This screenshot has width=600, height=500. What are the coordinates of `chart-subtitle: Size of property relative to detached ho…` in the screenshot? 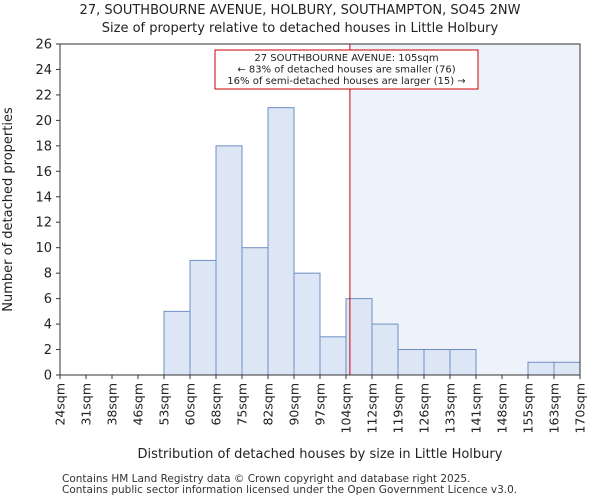 It's located at (300, 28).